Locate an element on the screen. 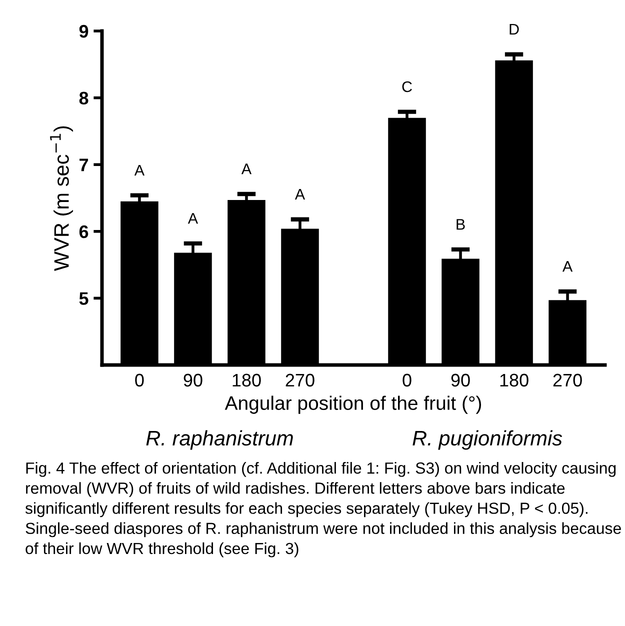  text: R. raphanistrum is located at coordinates (219, 440).